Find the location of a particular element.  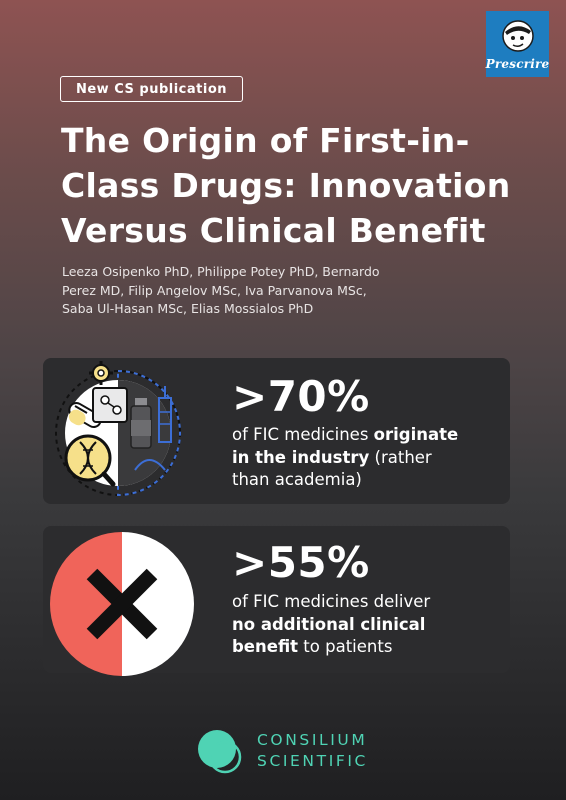

consilium-scientific-logo: CONSILIUM SCIENTIFIC is located at coordinates (281, 751).